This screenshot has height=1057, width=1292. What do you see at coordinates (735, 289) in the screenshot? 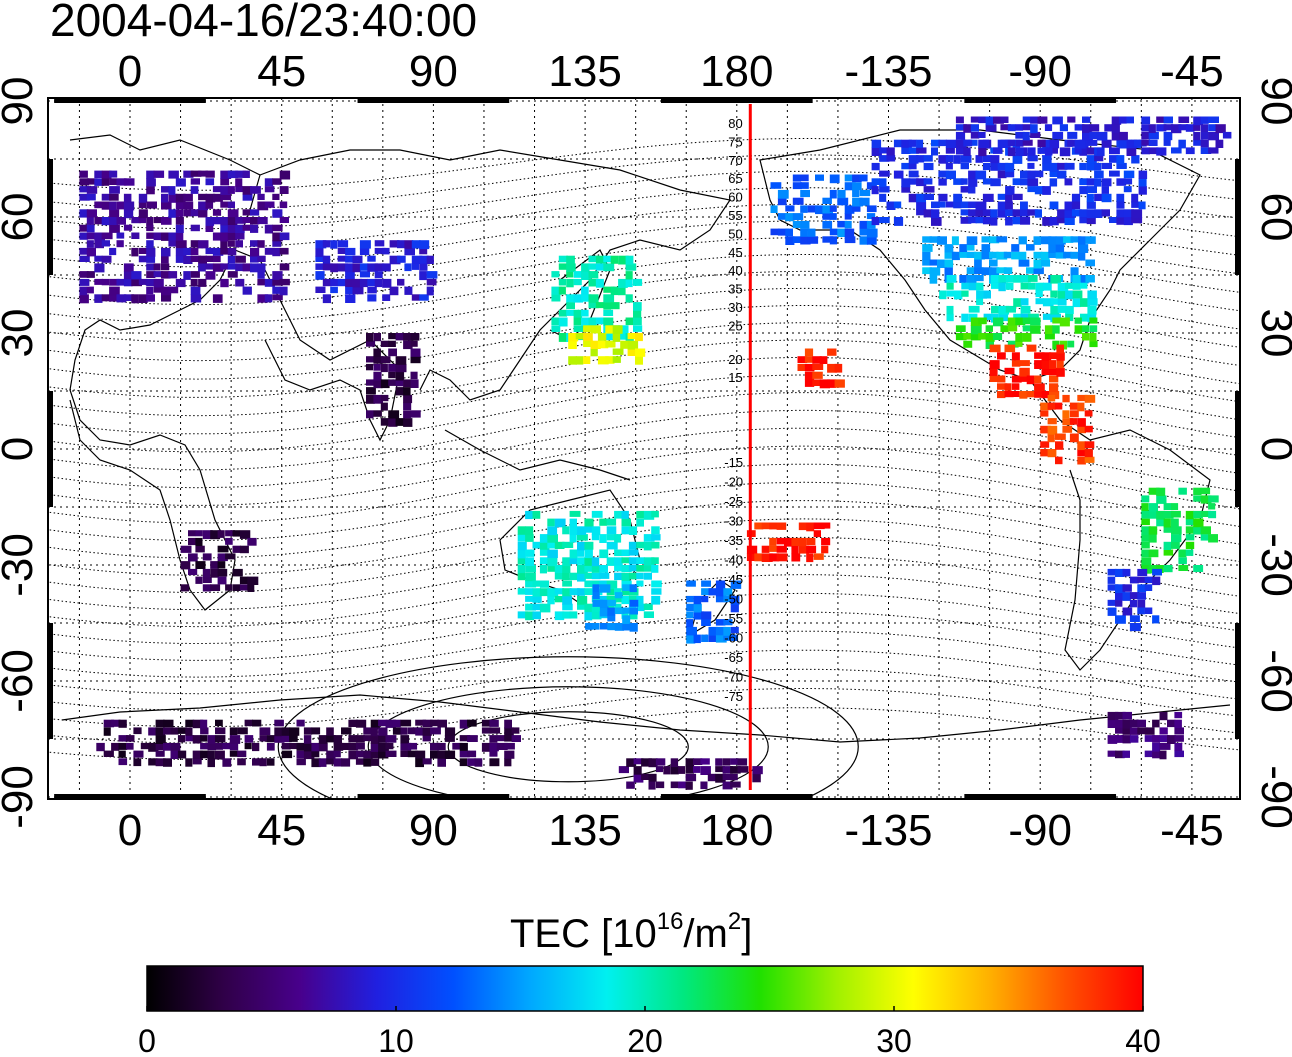
I see `contour-label: 35` at bounding box center [735, 289].